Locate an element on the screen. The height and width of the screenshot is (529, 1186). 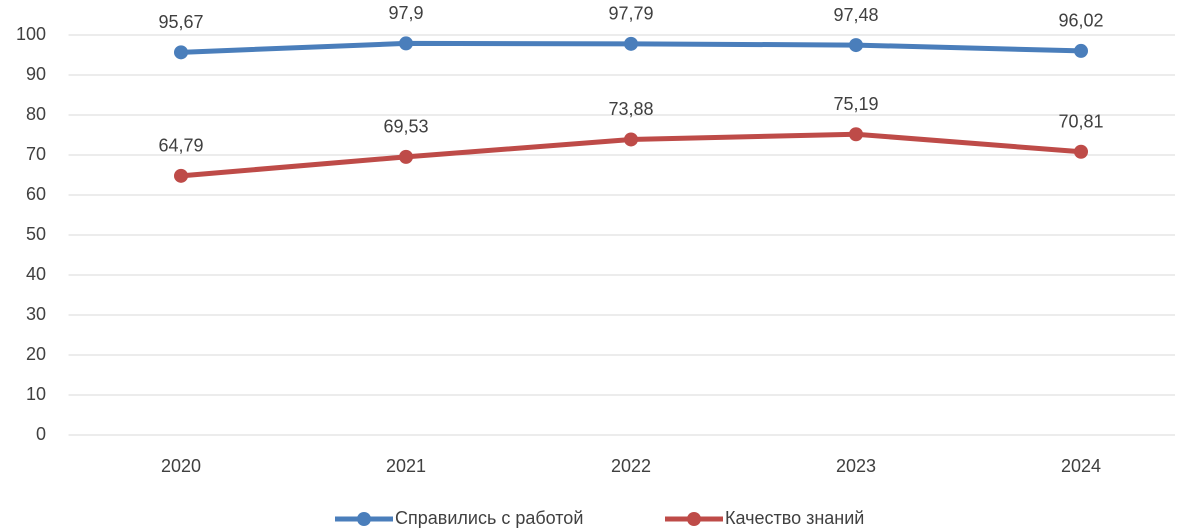
x-tick-label: 2021 is located at coordinates (406, 466).